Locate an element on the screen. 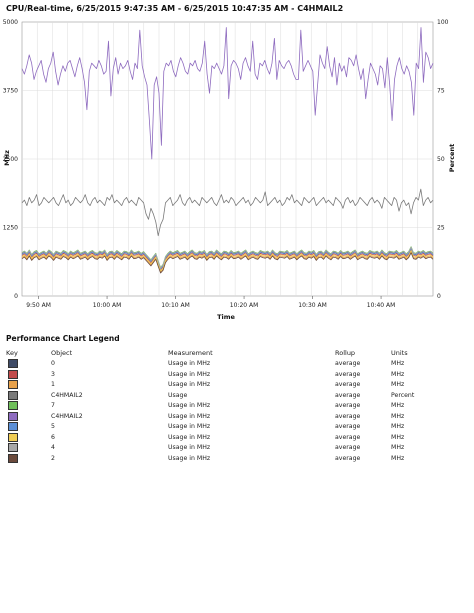 This screenshot has width=474, height=613. y-tick-label-right: 75 is located at coordinates (441, 91).